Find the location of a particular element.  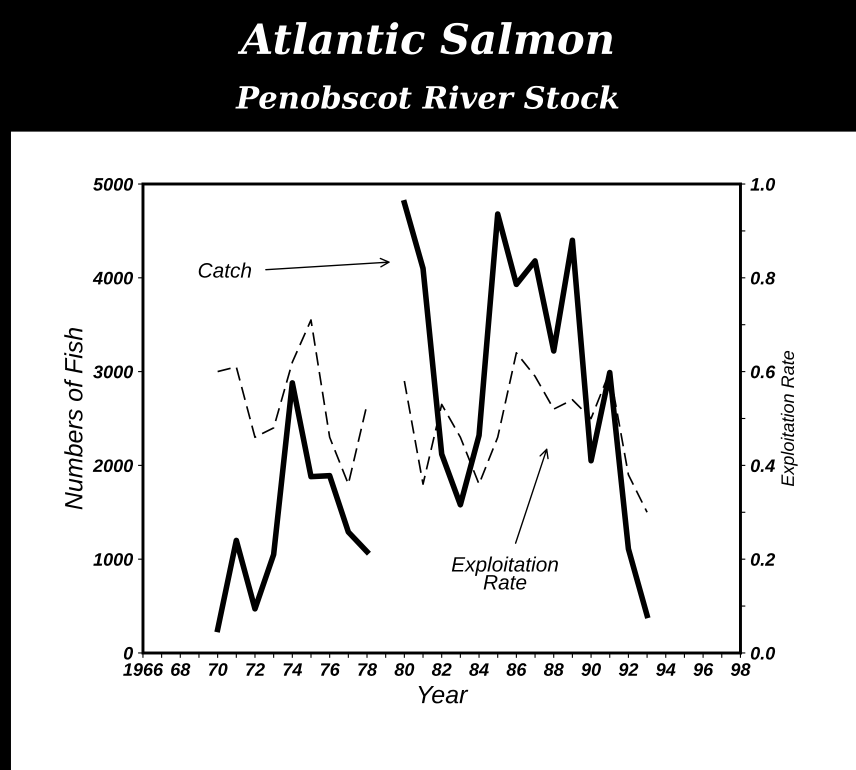

y-tick-label: 5000 is located at coordinates (113, 184).